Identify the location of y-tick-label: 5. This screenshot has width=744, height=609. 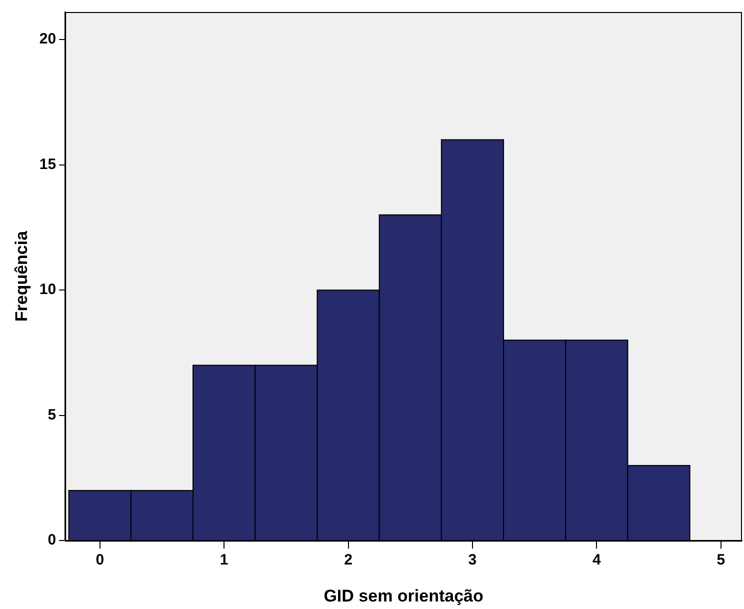
(52, 415).